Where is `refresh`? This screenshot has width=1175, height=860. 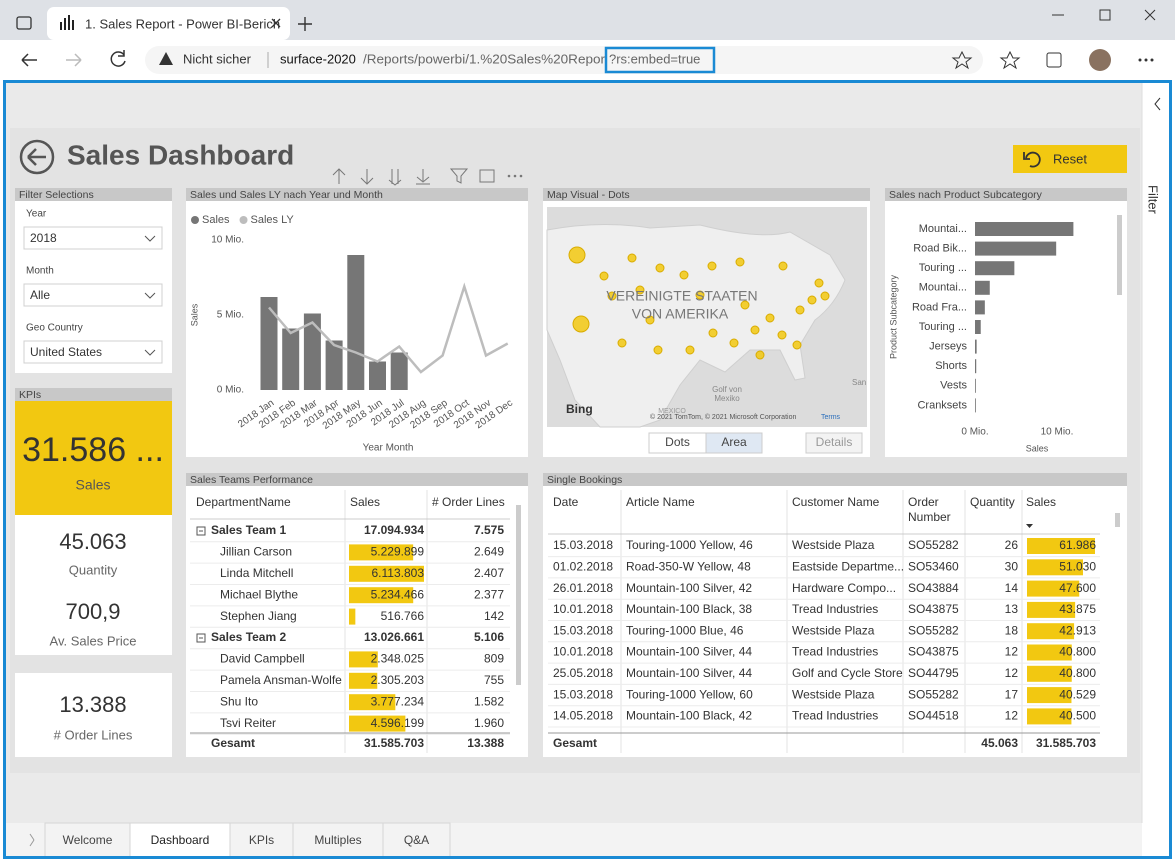
refresh is located at coordinates (118, 58).